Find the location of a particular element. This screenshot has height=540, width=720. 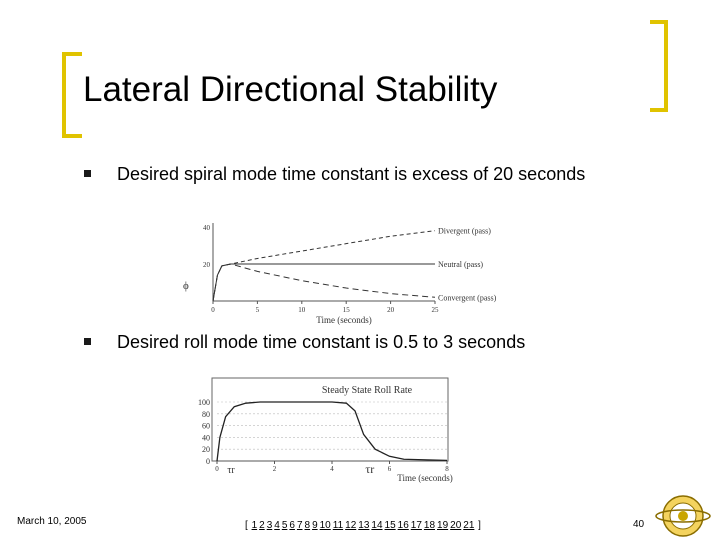

nav-link-2: 2 is located at coordinates (262, 525).